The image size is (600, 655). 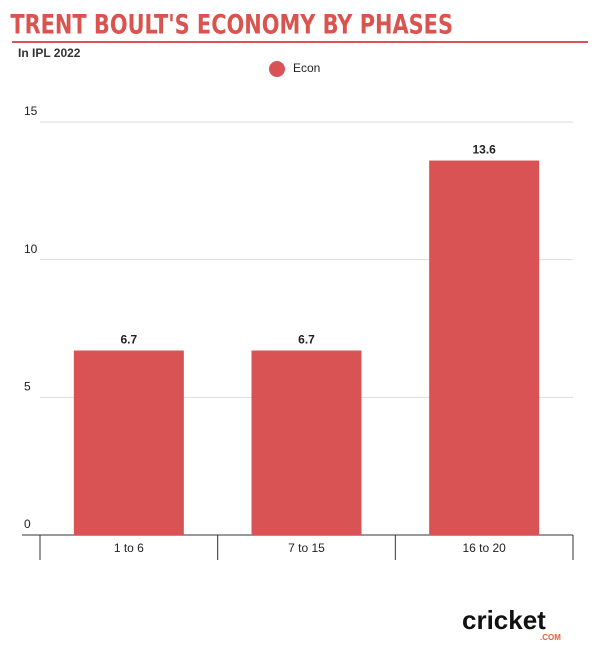 What do you see at coordinates (306, 68) in the screenshot?
I see `legend-label: Econ` at bounding box center [306, 68].